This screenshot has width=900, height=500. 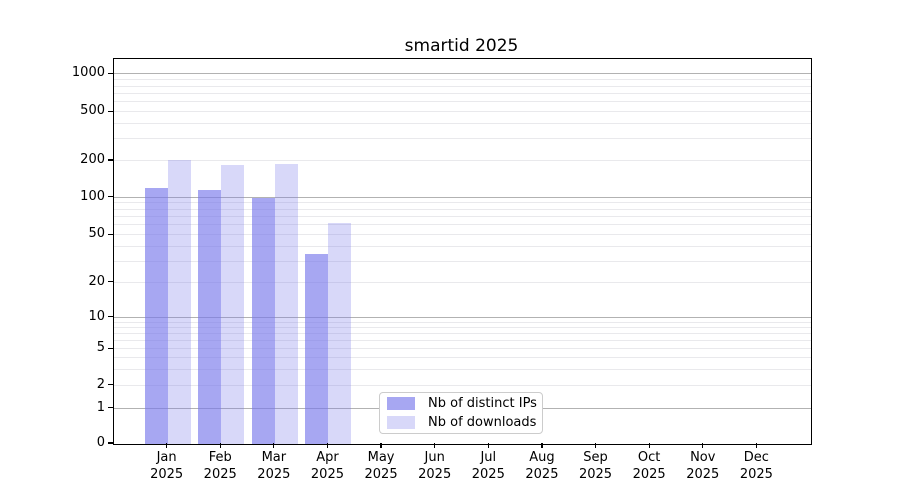 I want to click on x-tick-label: Jan 2025, so click(x=167, y=466).